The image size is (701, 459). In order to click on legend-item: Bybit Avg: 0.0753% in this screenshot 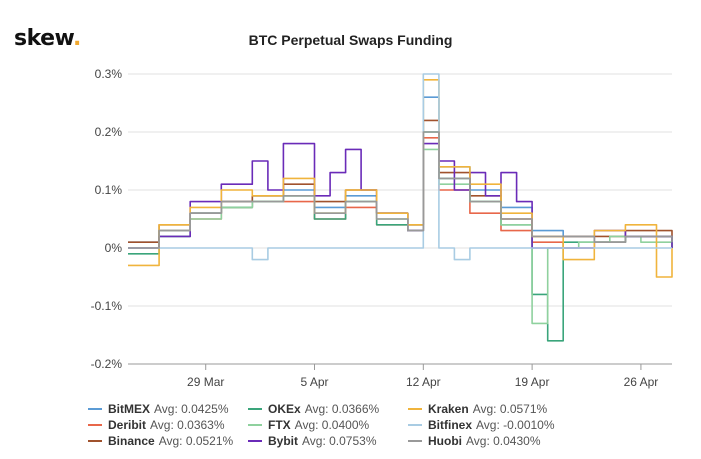, I will do `click(312, 441)`.